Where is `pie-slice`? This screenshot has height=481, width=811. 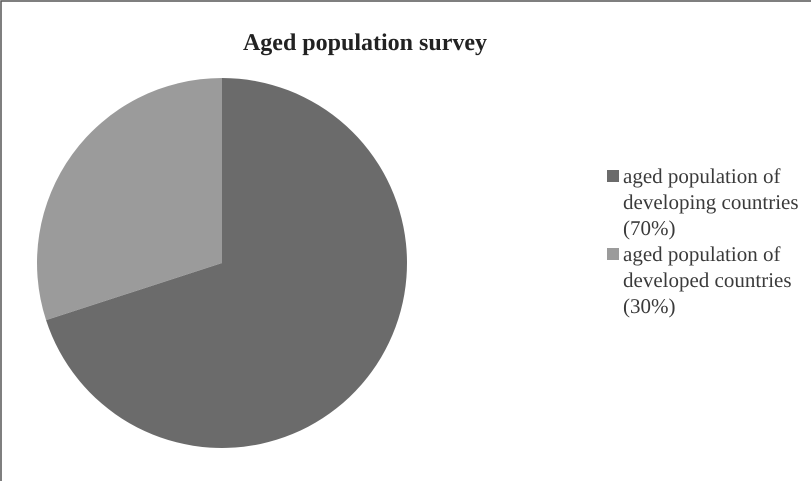
pie-slice is located at coordinates (129, 199).